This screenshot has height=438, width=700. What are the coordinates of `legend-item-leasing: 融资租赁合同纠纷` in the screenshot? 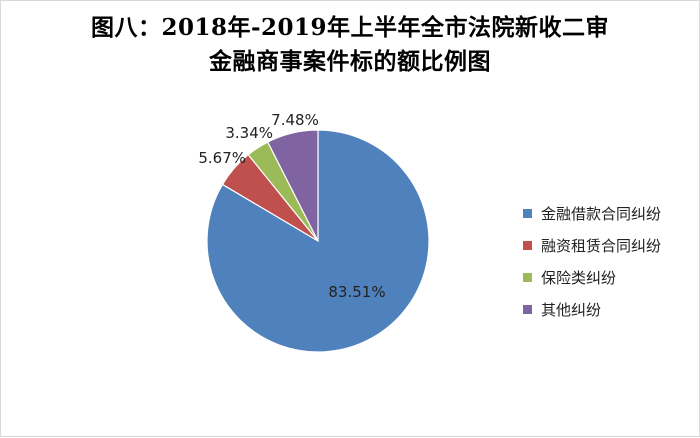 It's located at (608, 245).